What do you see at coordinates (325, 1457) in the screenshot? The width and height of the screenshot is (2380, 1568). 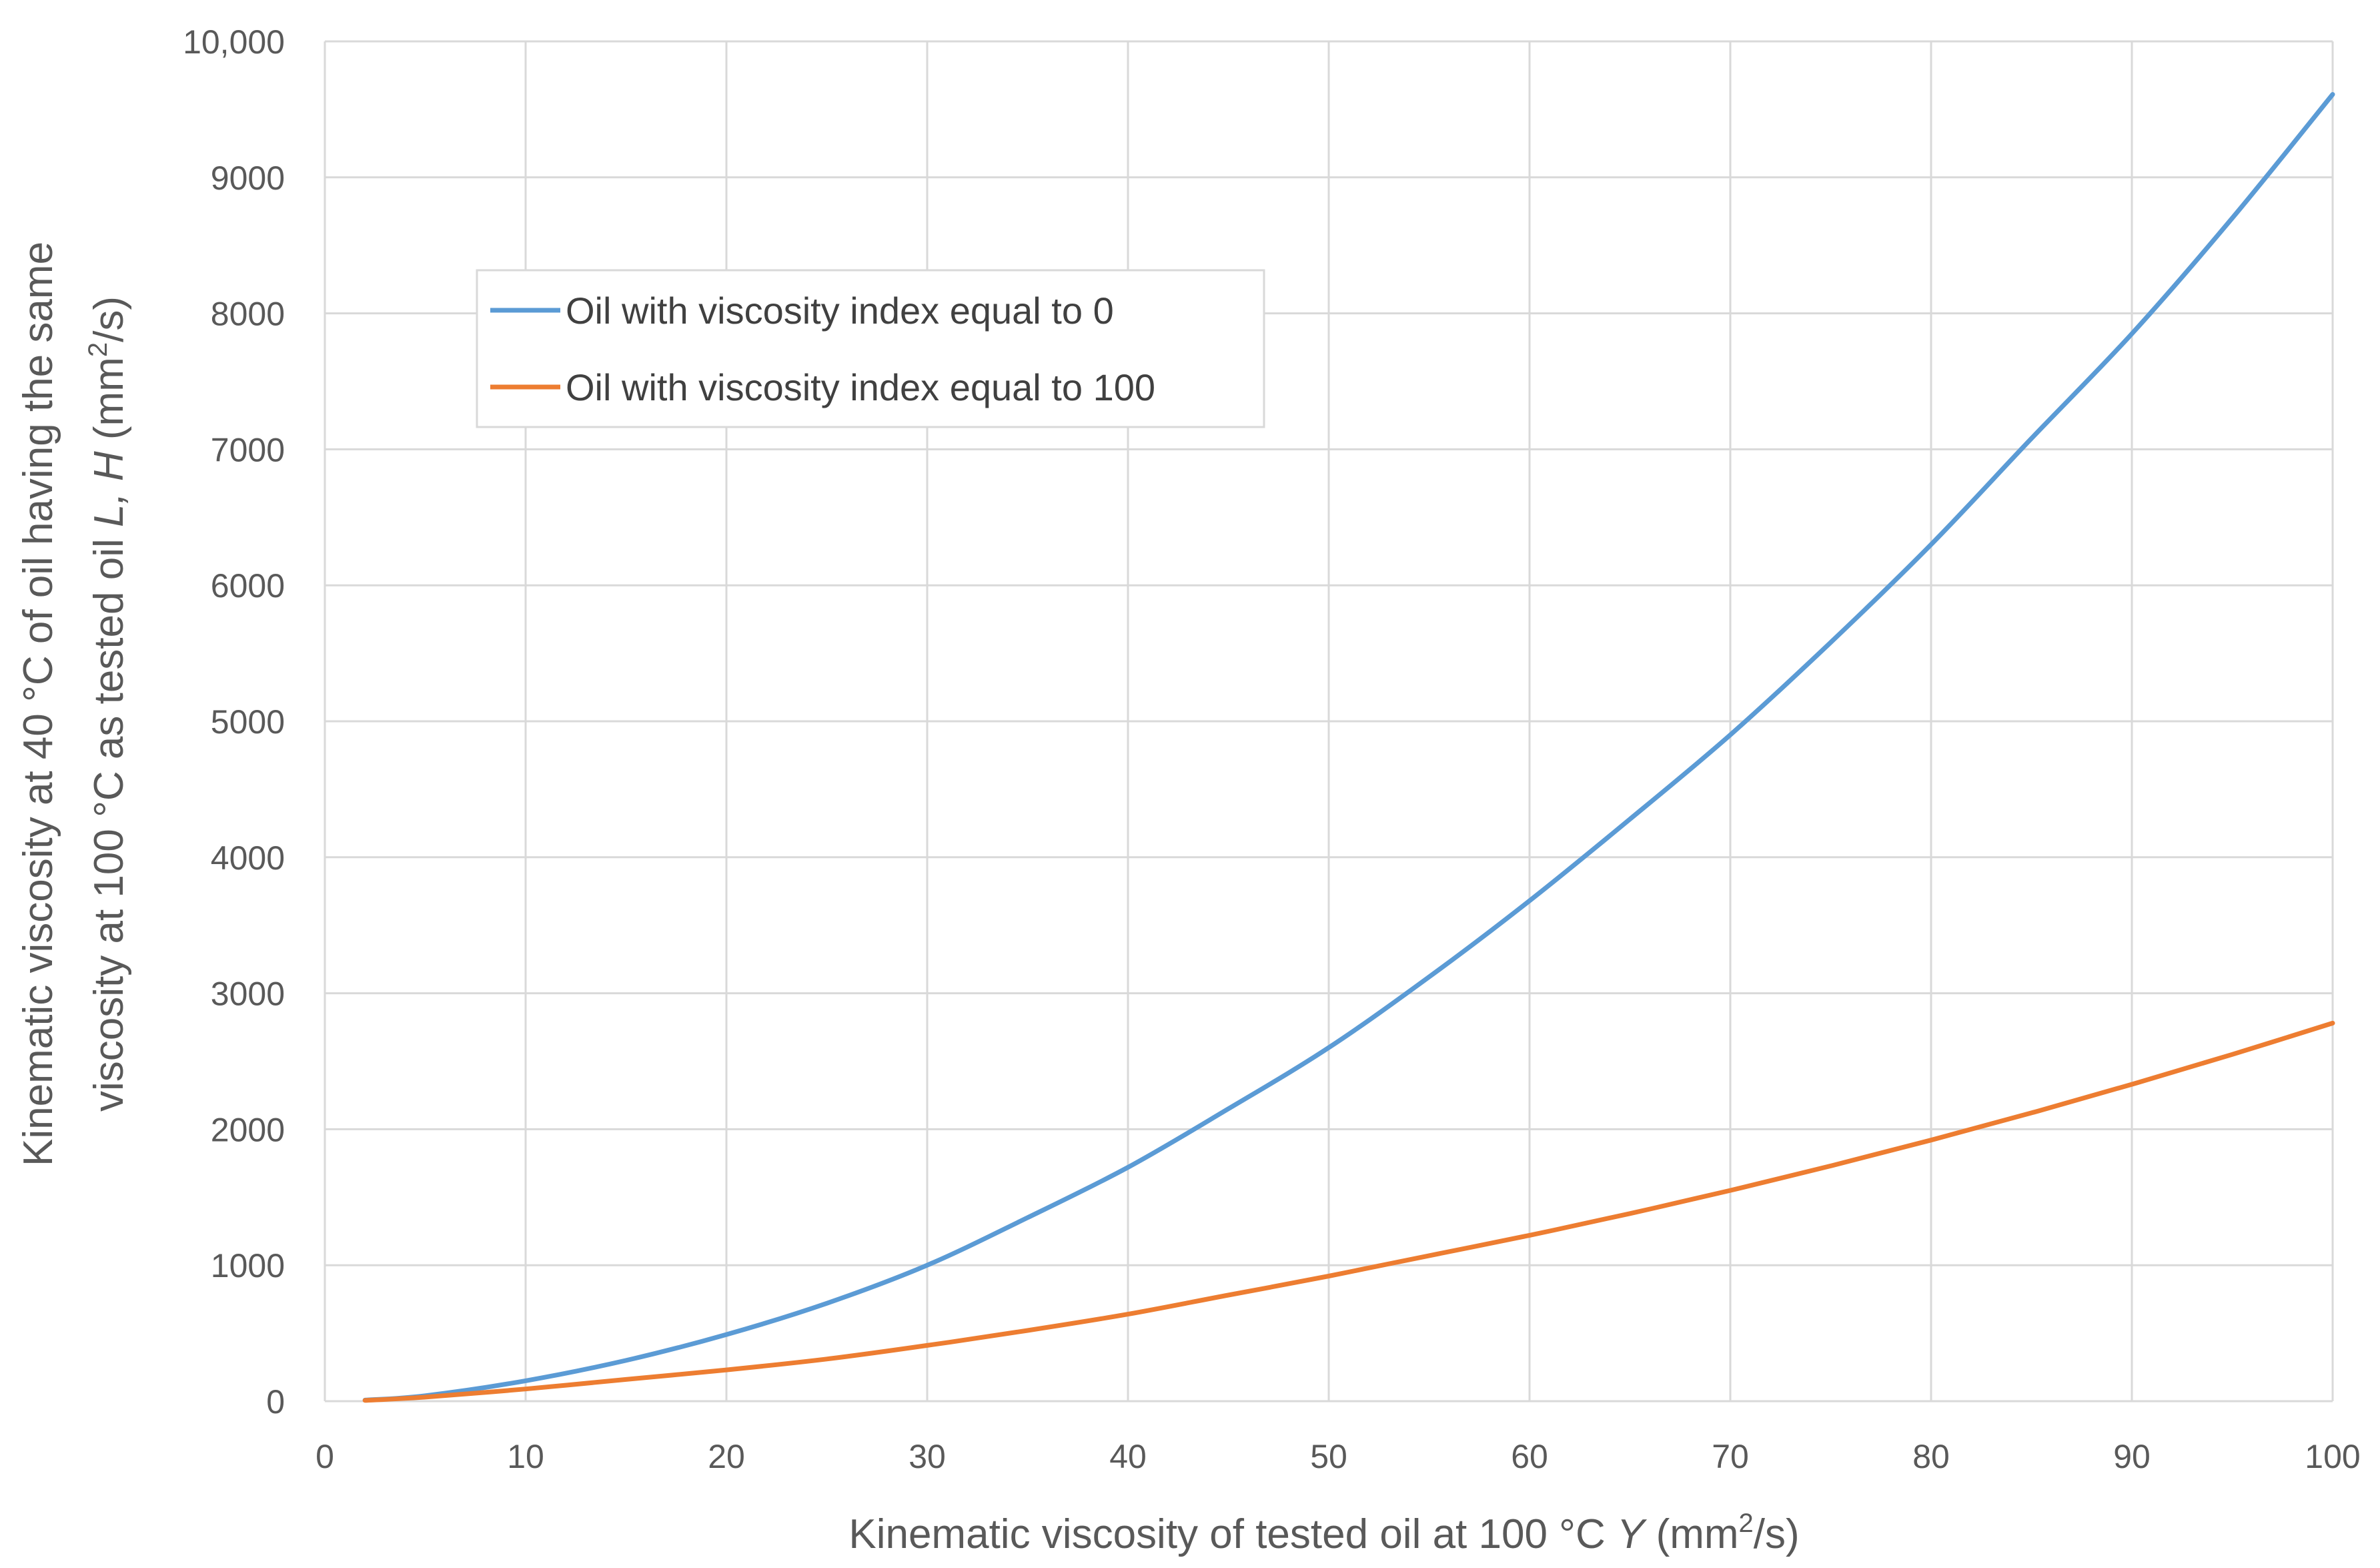 I see `x-tick-label: 0` at bounding box center [325, 1457].